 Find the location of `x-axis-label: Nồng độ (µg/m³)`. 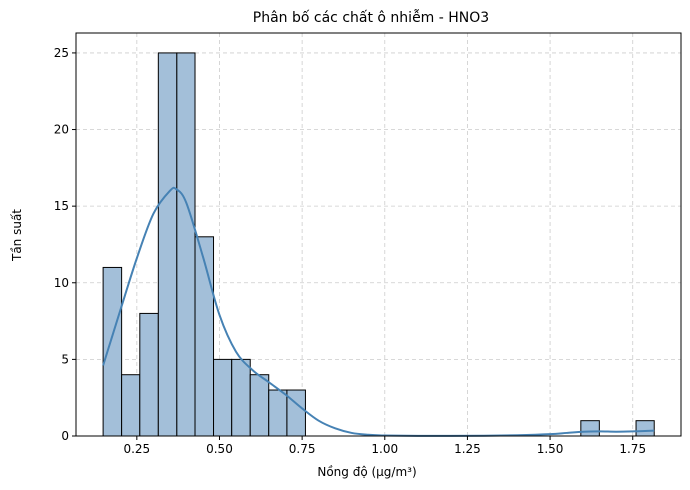

x-axis-label: Nồng độ (µg/m³) is located at coordinates (366, 472).